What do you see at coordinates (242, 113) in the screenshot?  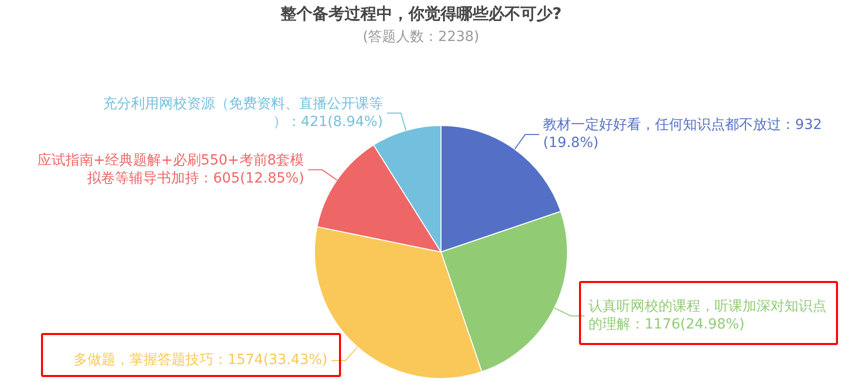 I see `slice-label: 充分利用网校资源（免费资料、直播公开课等）：421(8.94%)` at bounding box center [242, 113].